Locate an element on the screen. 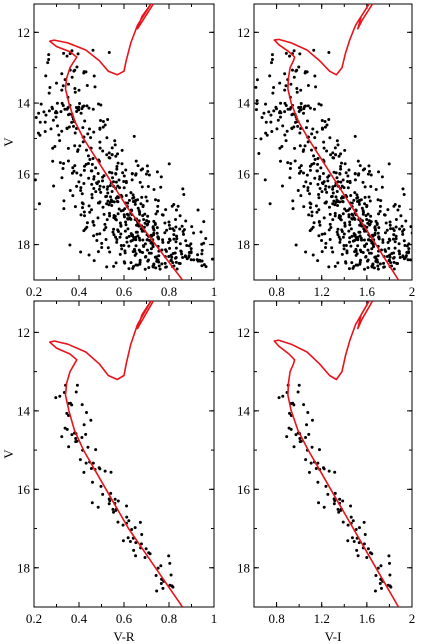 This screenshot has height=644, width=436. y-tick-label: 14 is located at coordinates (24, 103).